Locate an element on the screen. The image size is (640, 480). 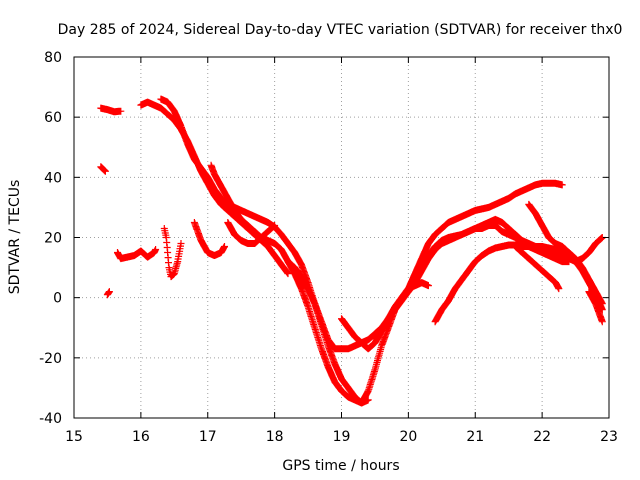
series-arc01 is located at coordinates (111, 110).